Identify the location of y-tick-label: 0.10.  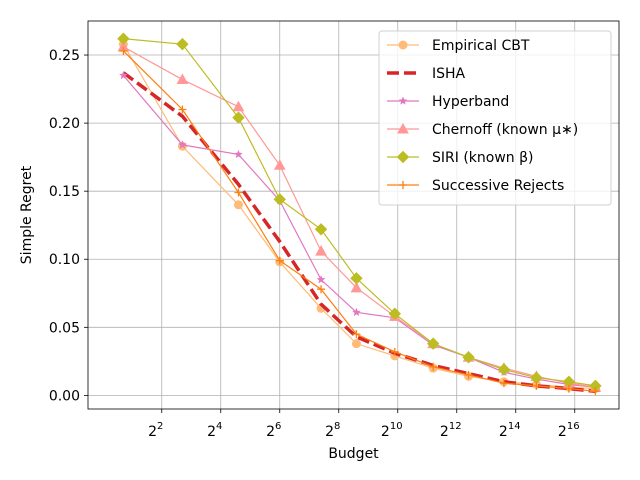
(64, 260).